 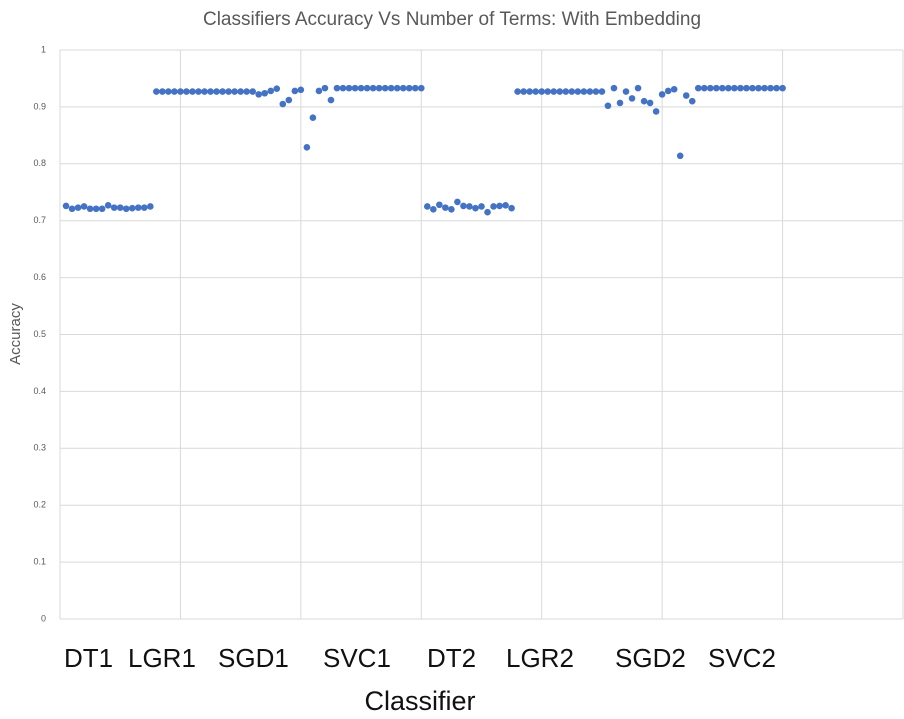 I want to click on classifier-label: SGD2, so click(x=650, y=658).